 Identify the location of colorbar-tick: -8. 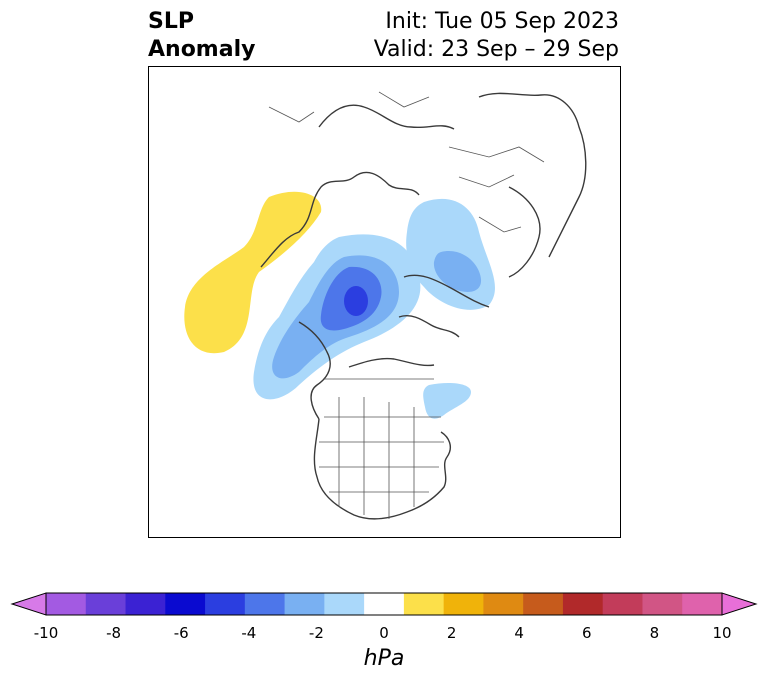
(114, 633).